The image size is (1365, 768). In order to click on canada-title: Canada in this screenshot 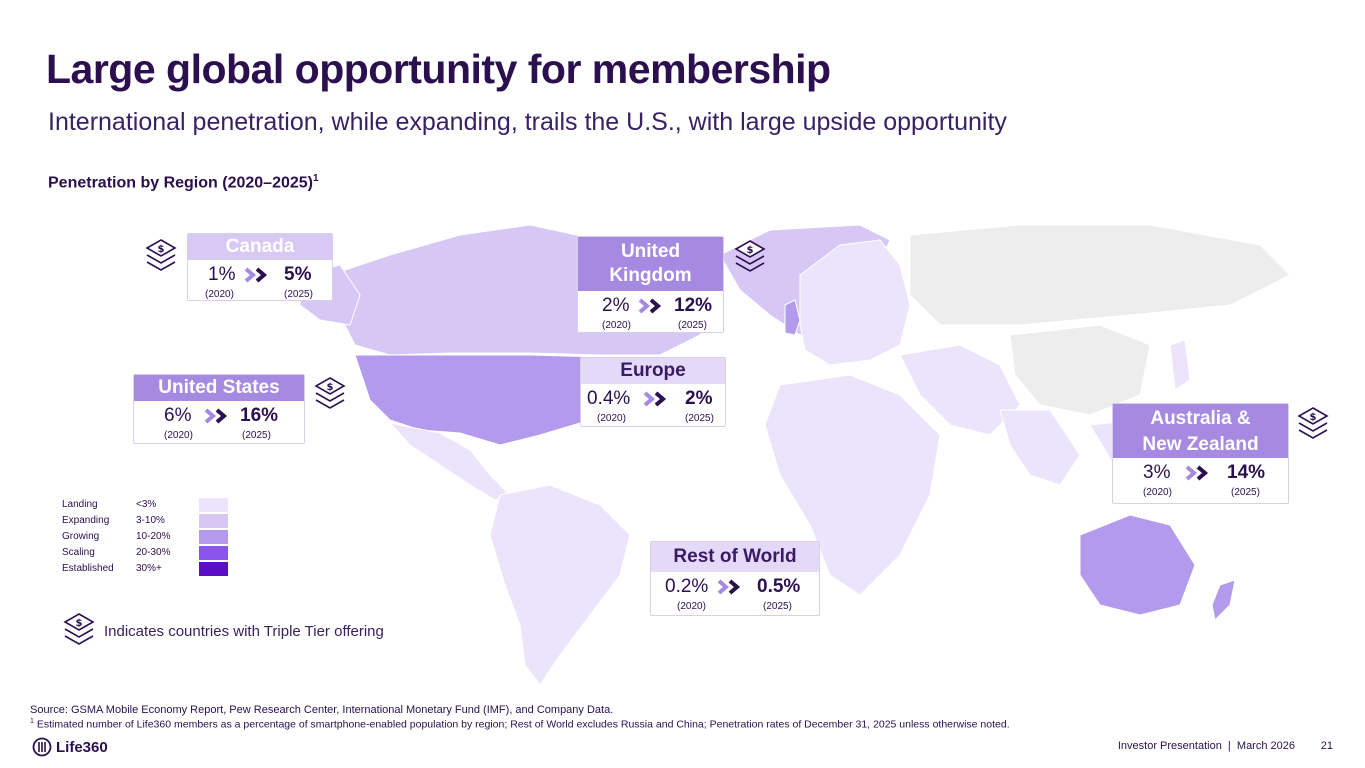, I will do `click(260, 247)`.